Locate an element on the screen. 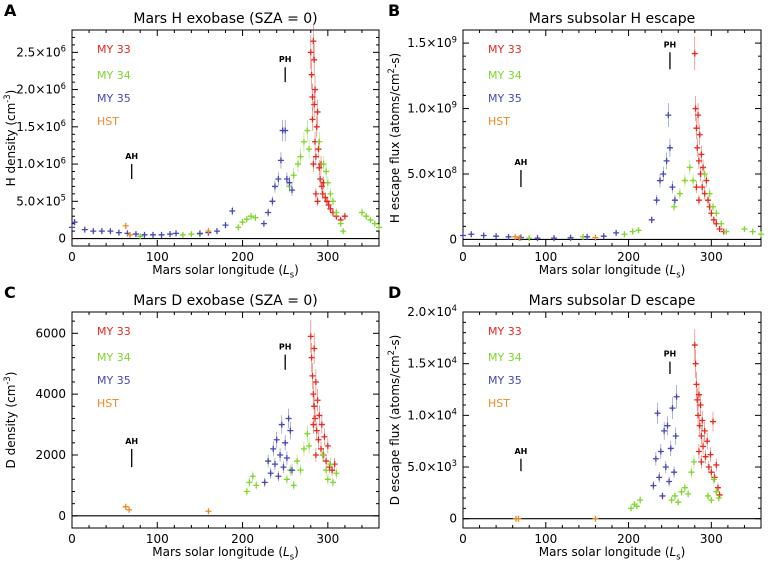 This screenshot has width=768, height=564. y-tick-label: 4000 is located at coordinates (50, 394).